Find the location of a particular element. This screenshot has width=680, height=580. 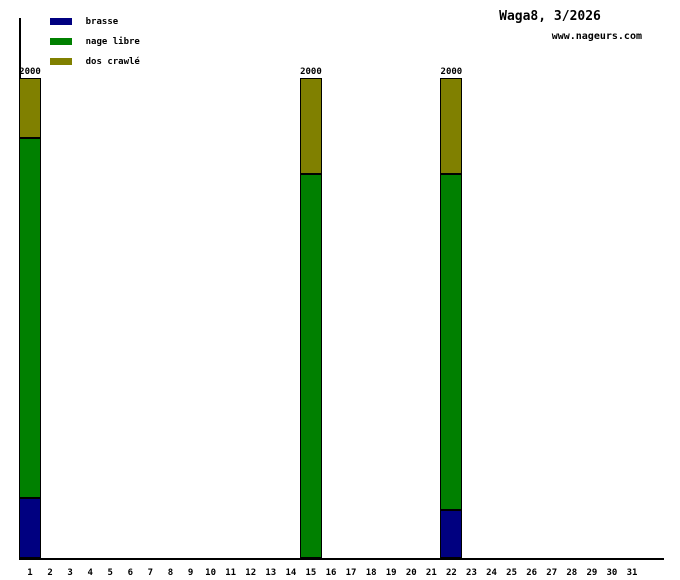

x-axis-label-day-12: 12 is located at coordinates (251, 573).